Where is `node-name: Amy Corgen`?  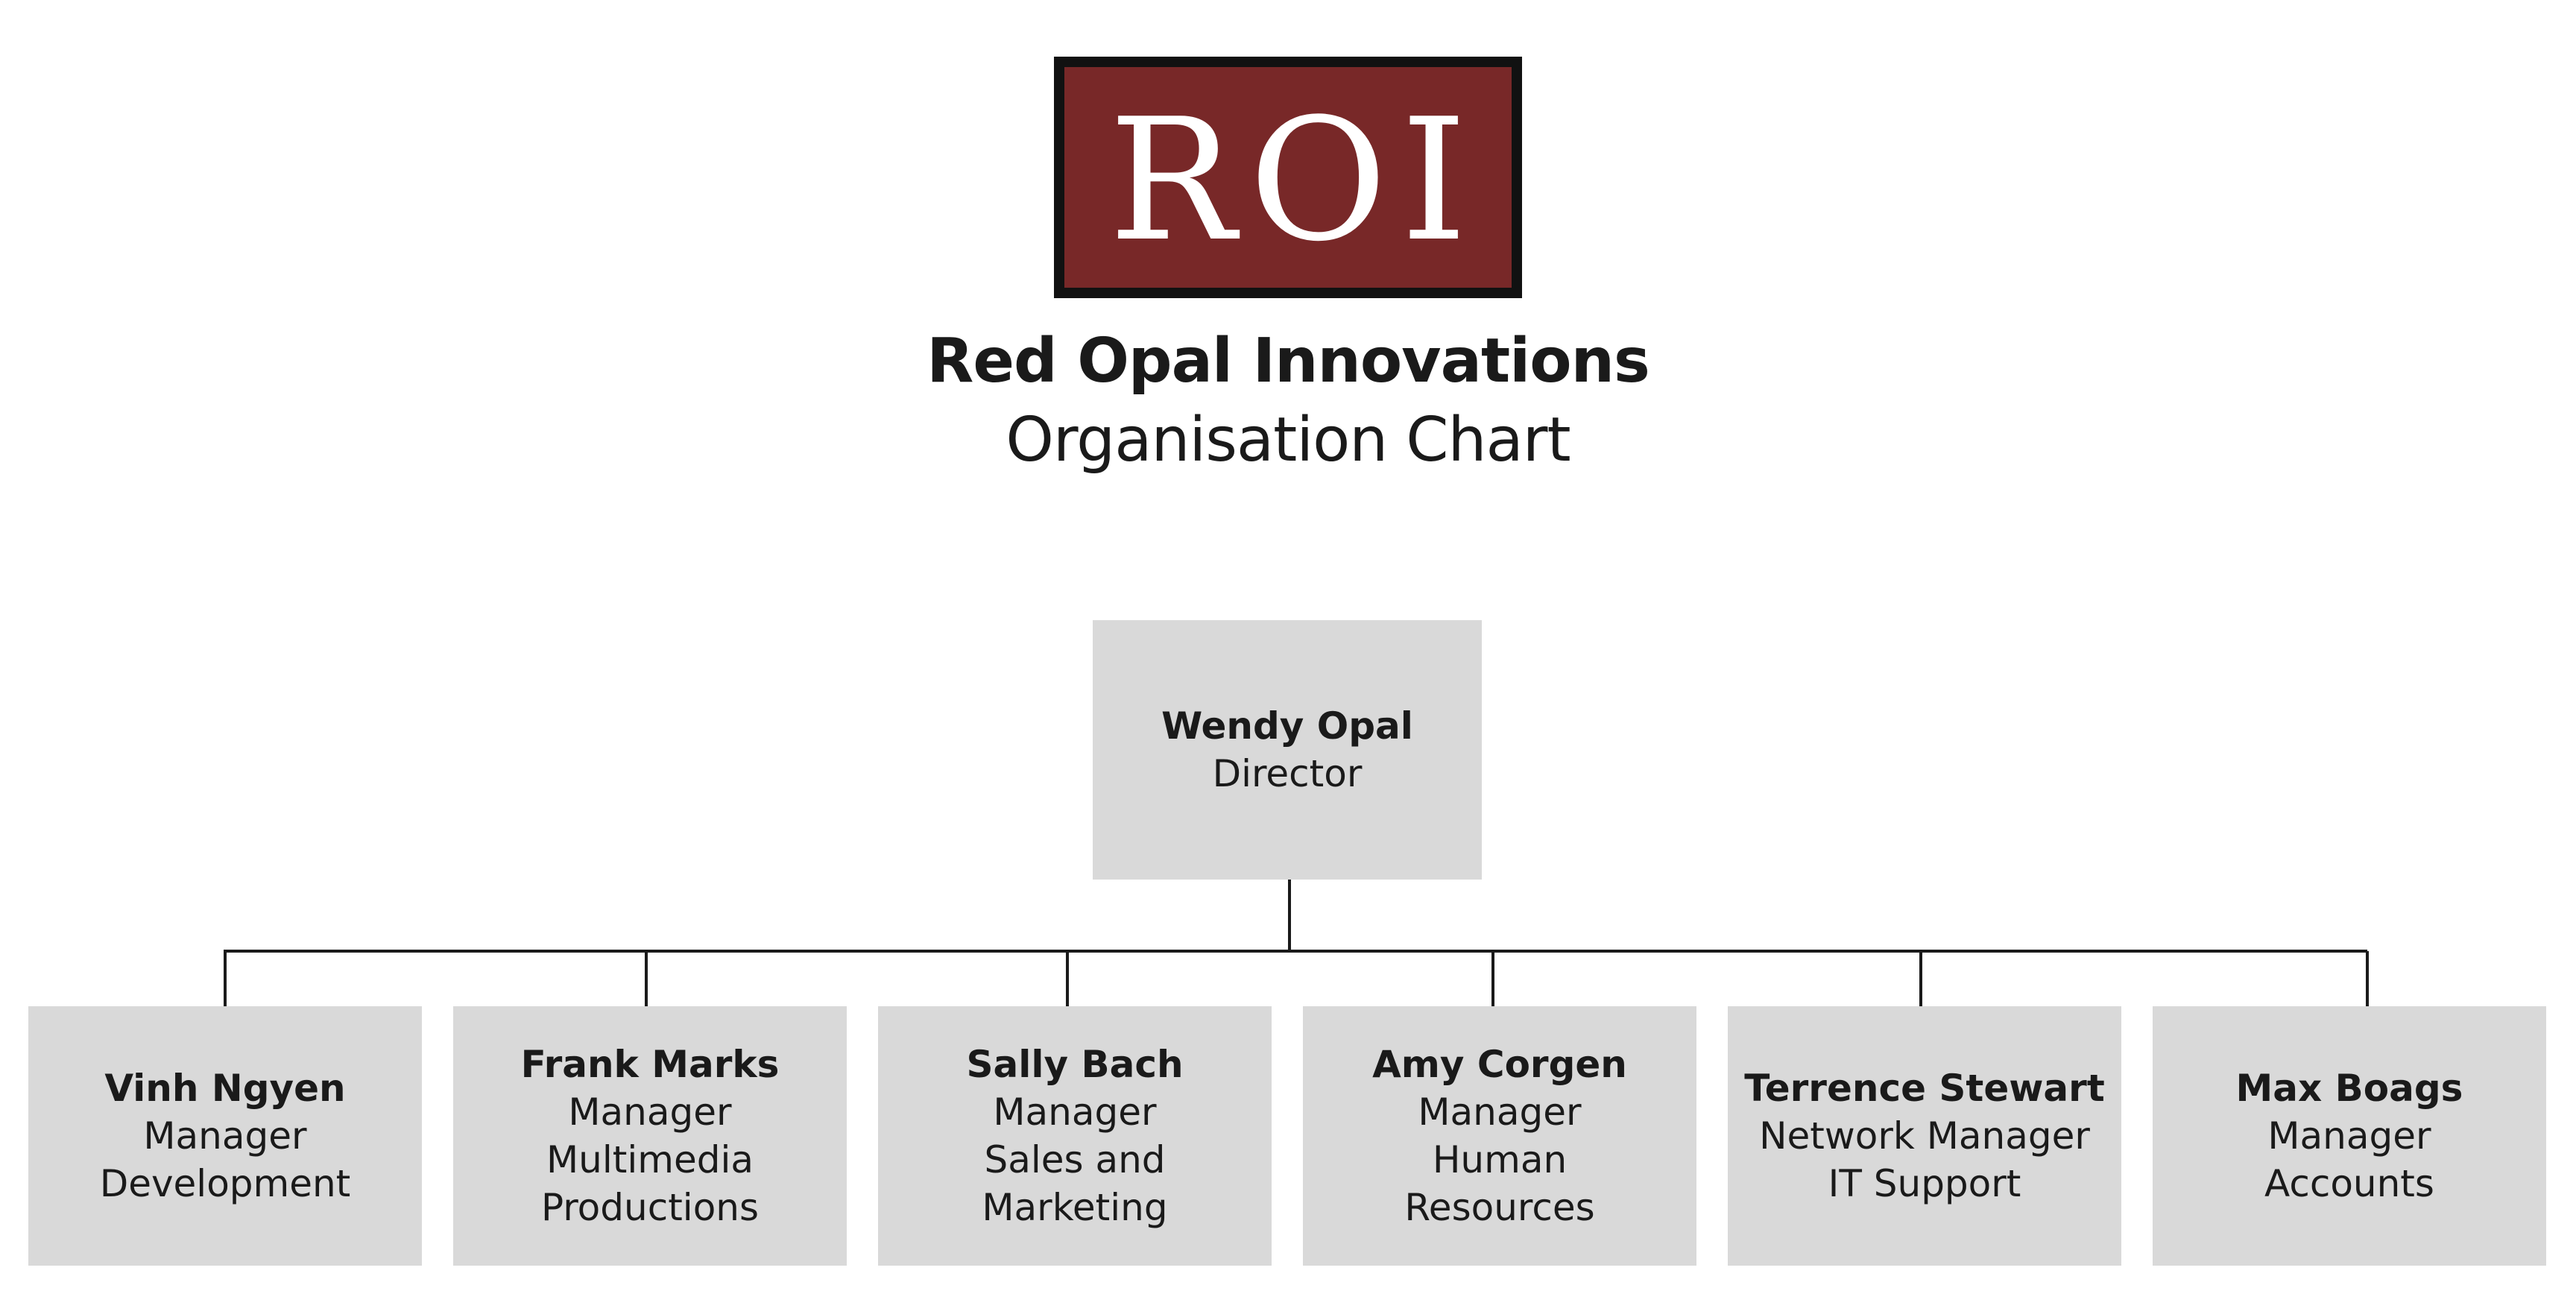 node-name: Amy Corgen is located at coordinates (1499, 1064).